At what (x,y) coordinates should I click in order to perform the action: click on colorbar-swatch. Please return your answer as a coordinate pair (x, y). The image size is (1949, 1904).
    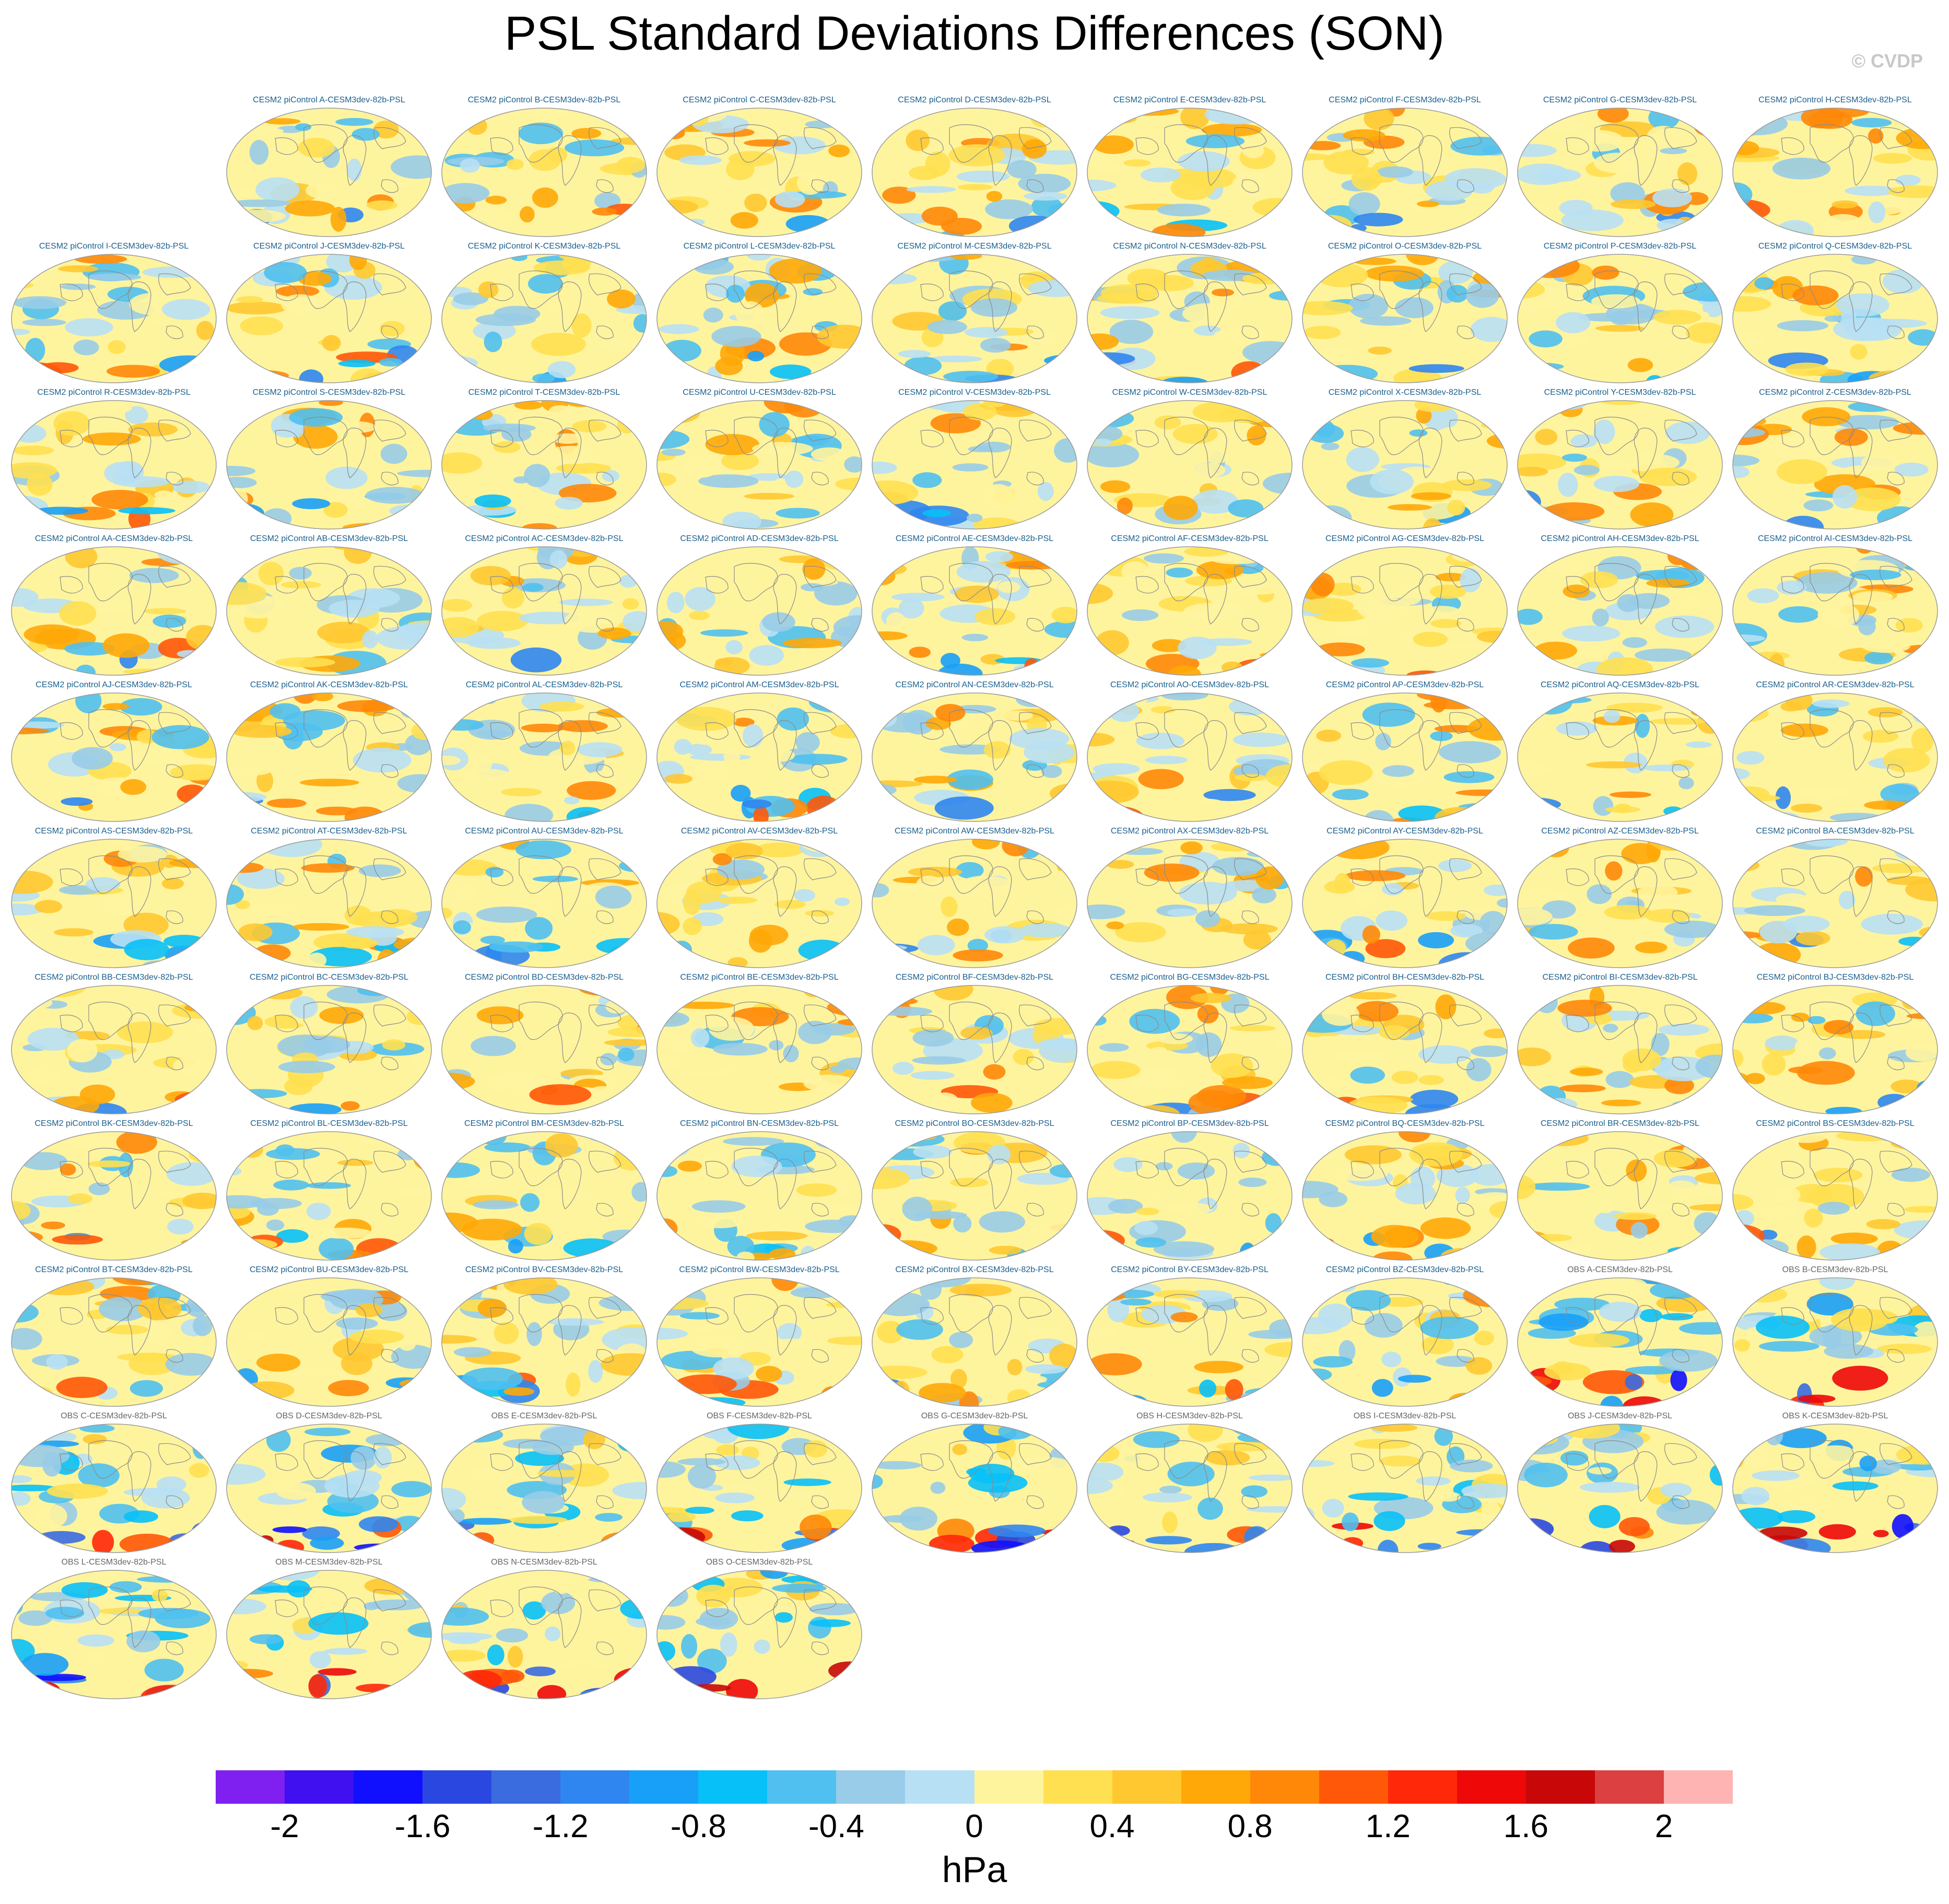
    Looking at the image, I should click on (1422, 1787).